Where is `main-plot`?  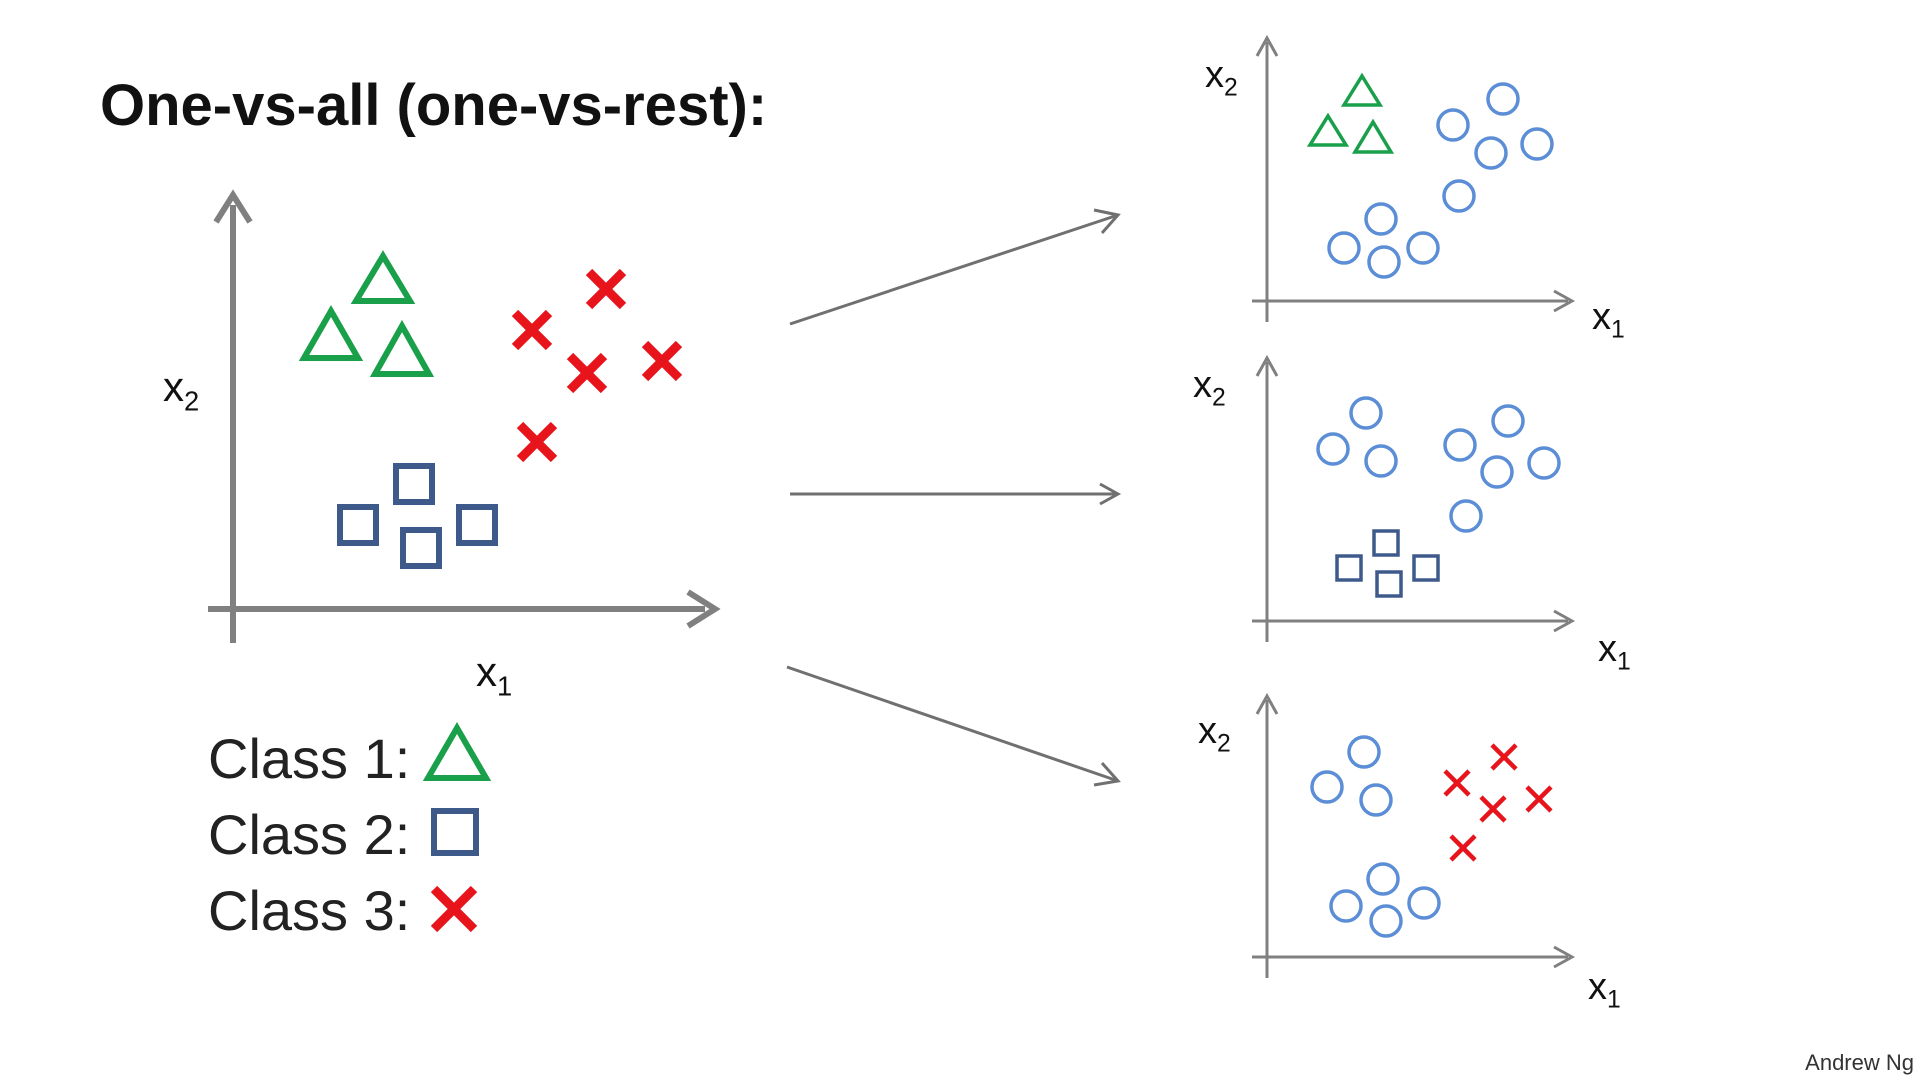
main-plot is located at coordinates (464, 416).